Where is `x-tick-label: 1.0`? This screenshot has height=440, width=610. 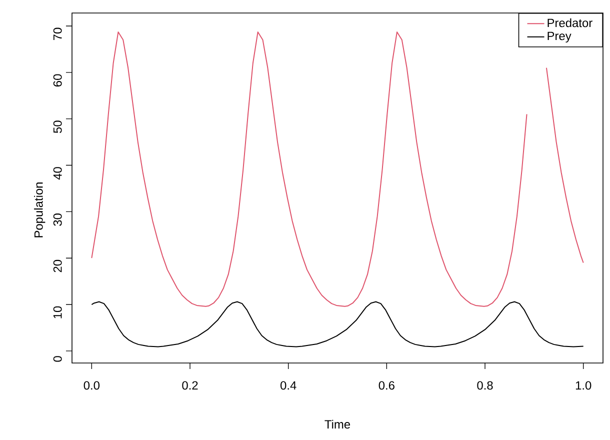
x-tick-label: 1.0 is located at coordinates (584, 385).